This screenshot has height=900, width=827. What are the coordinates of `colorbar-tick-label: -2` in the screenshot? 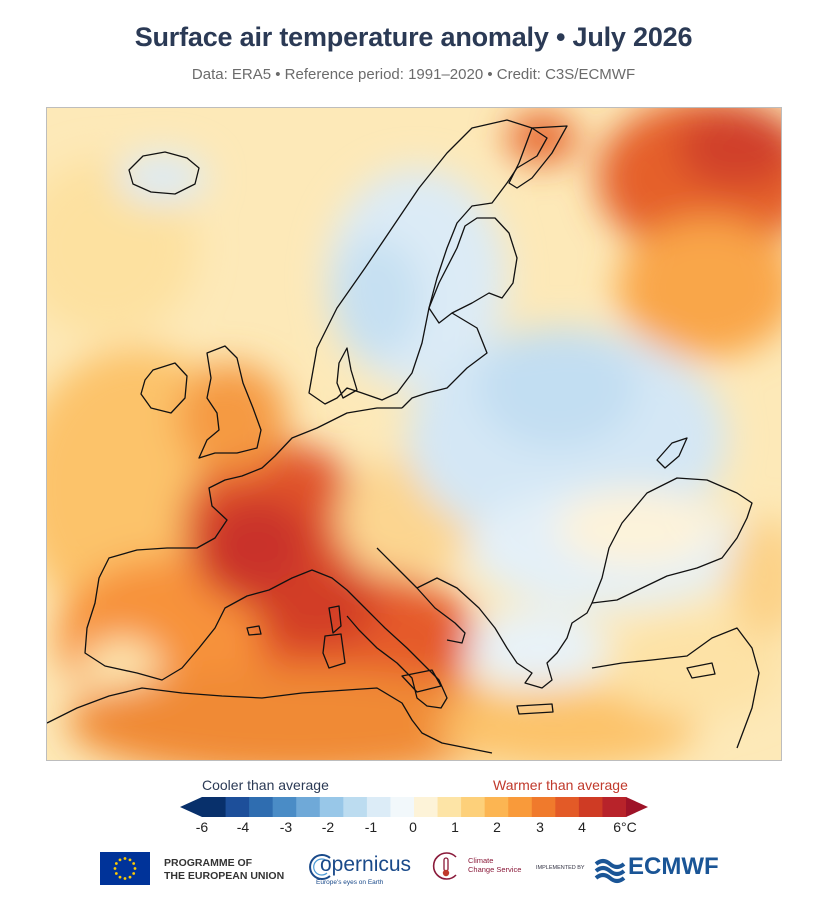 It's located at (328, 827).